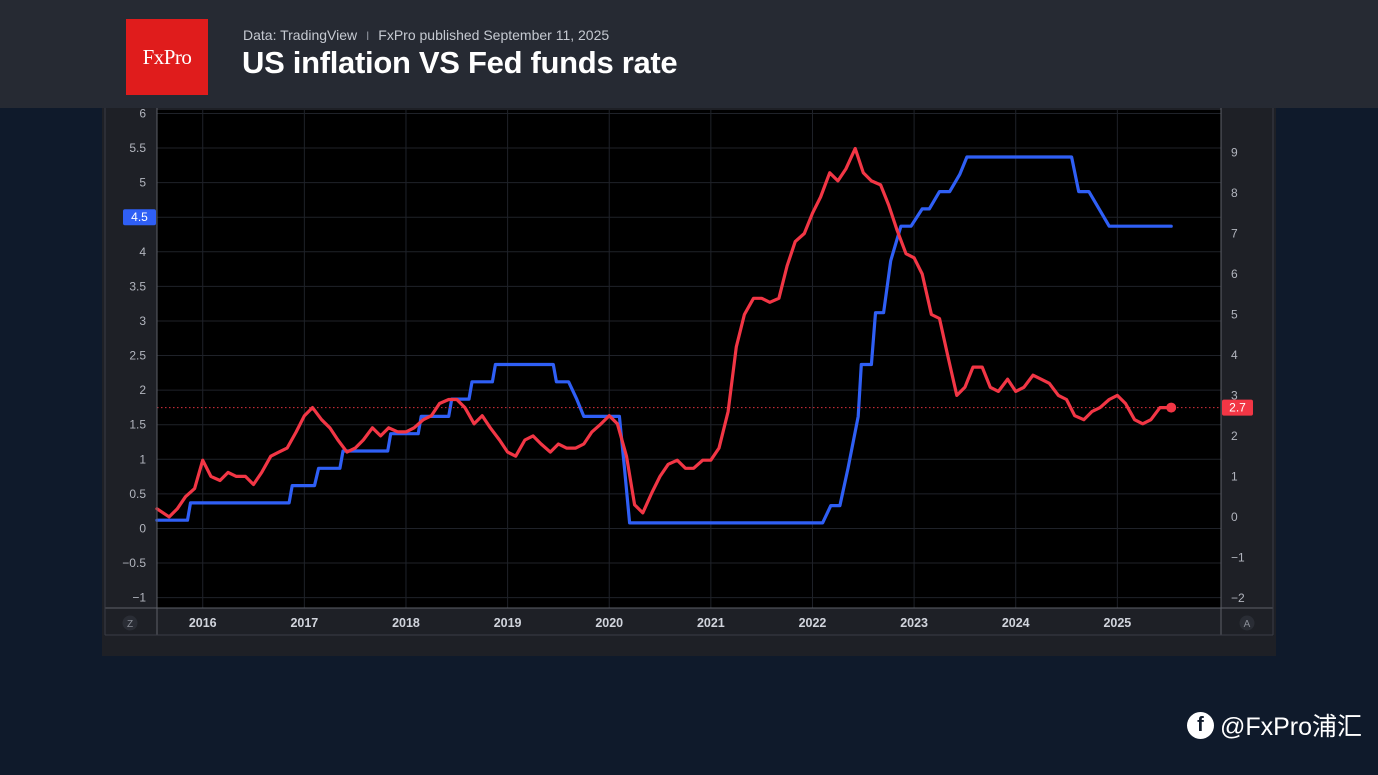 The image size is (1378, 775). I want to click on x-tick-label: 2020, so click(609, 623).